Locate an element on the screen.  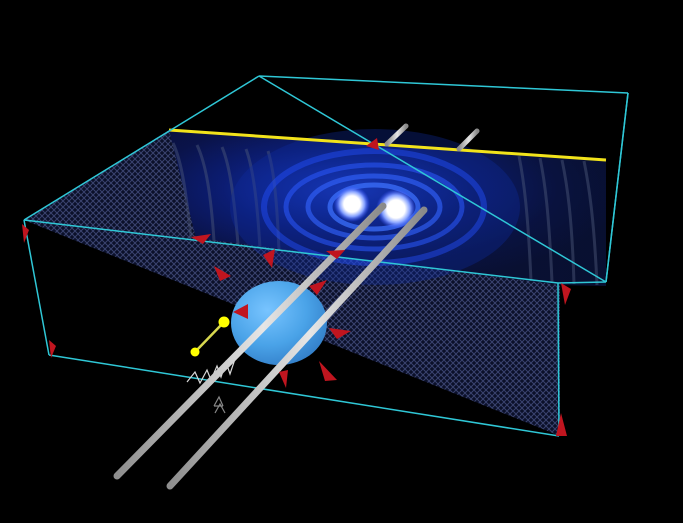
interference-maximum-left is located at coordinates (352, 204).